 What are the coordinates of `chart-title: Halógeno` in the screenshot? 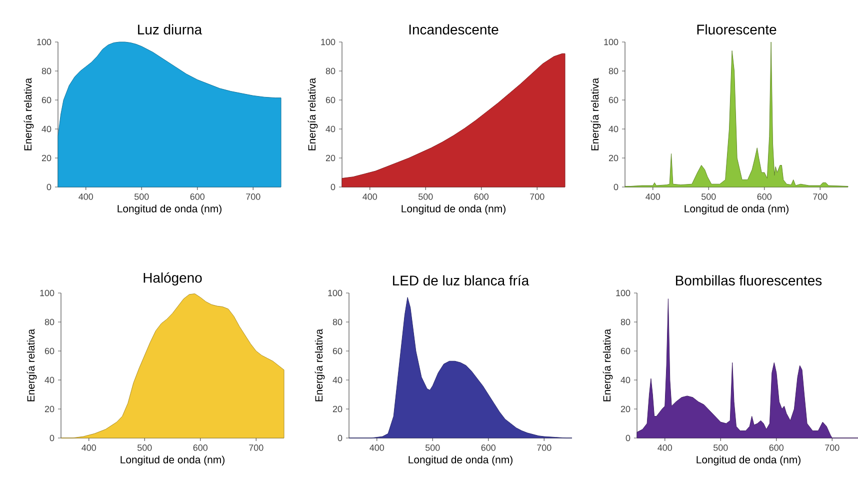 It's located at (173, 279).